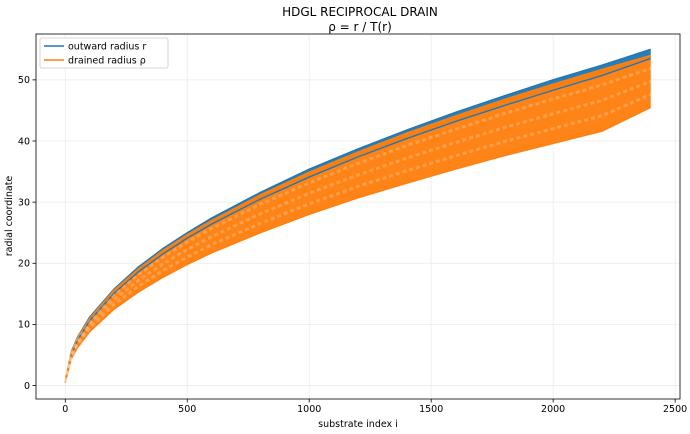  I want to click on x-axis-label: substrate index i, so click(358, 424).